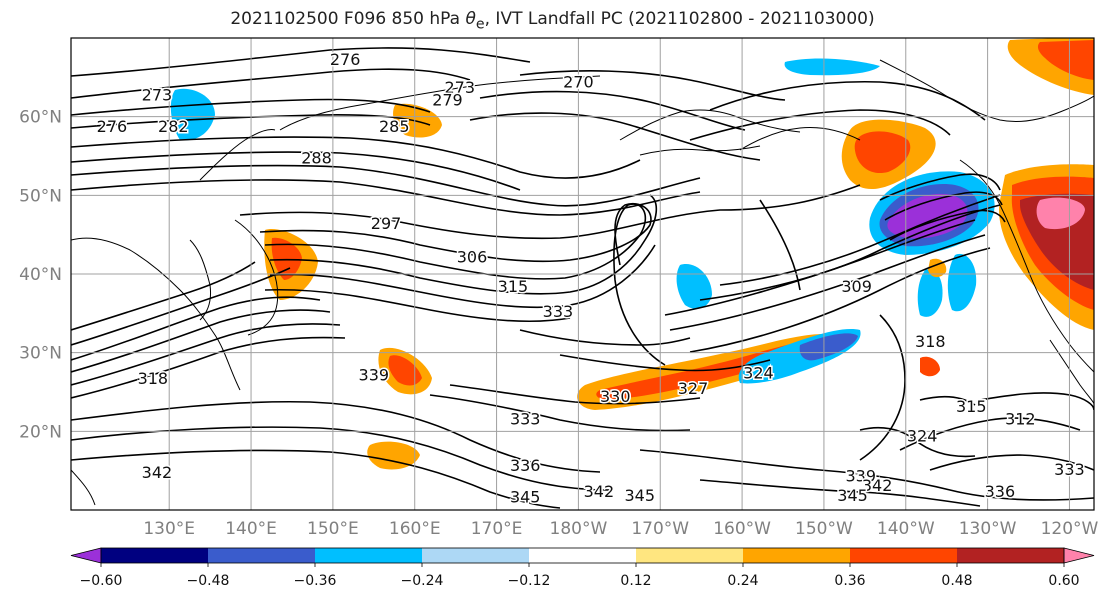 Image resolution: width=1105 pixels, height=603 pixels. Describe the element at coordinates (860, 475) in the screenshot. I see `contour-label: 339` at that location.